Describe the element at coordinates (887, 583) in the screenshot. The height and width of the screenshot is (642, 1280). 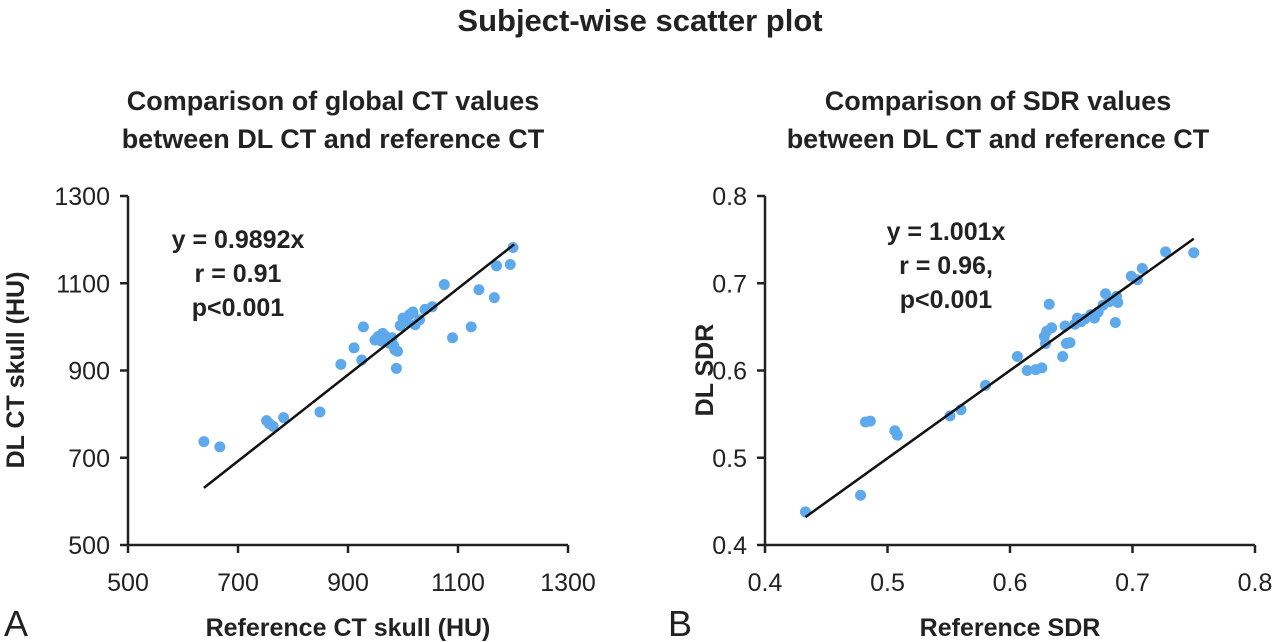
I see `x-tick-label: 0.5` at that location.